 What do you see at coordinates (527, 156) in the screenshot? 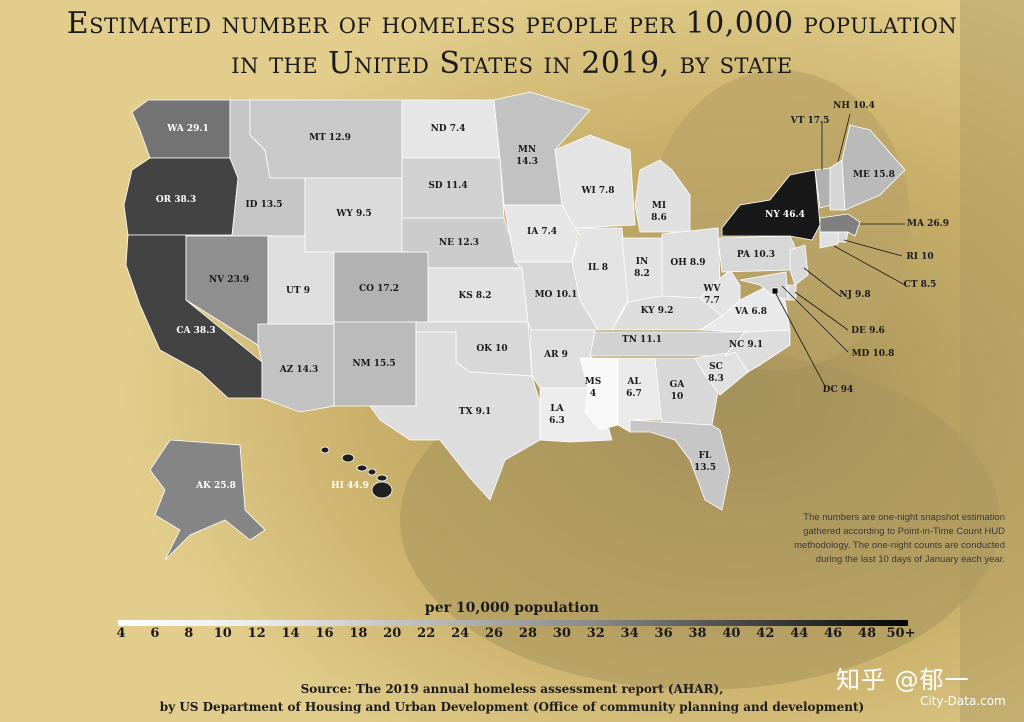
I see `state-label-MN: MN 14.3` at bounding box center [527, 156].